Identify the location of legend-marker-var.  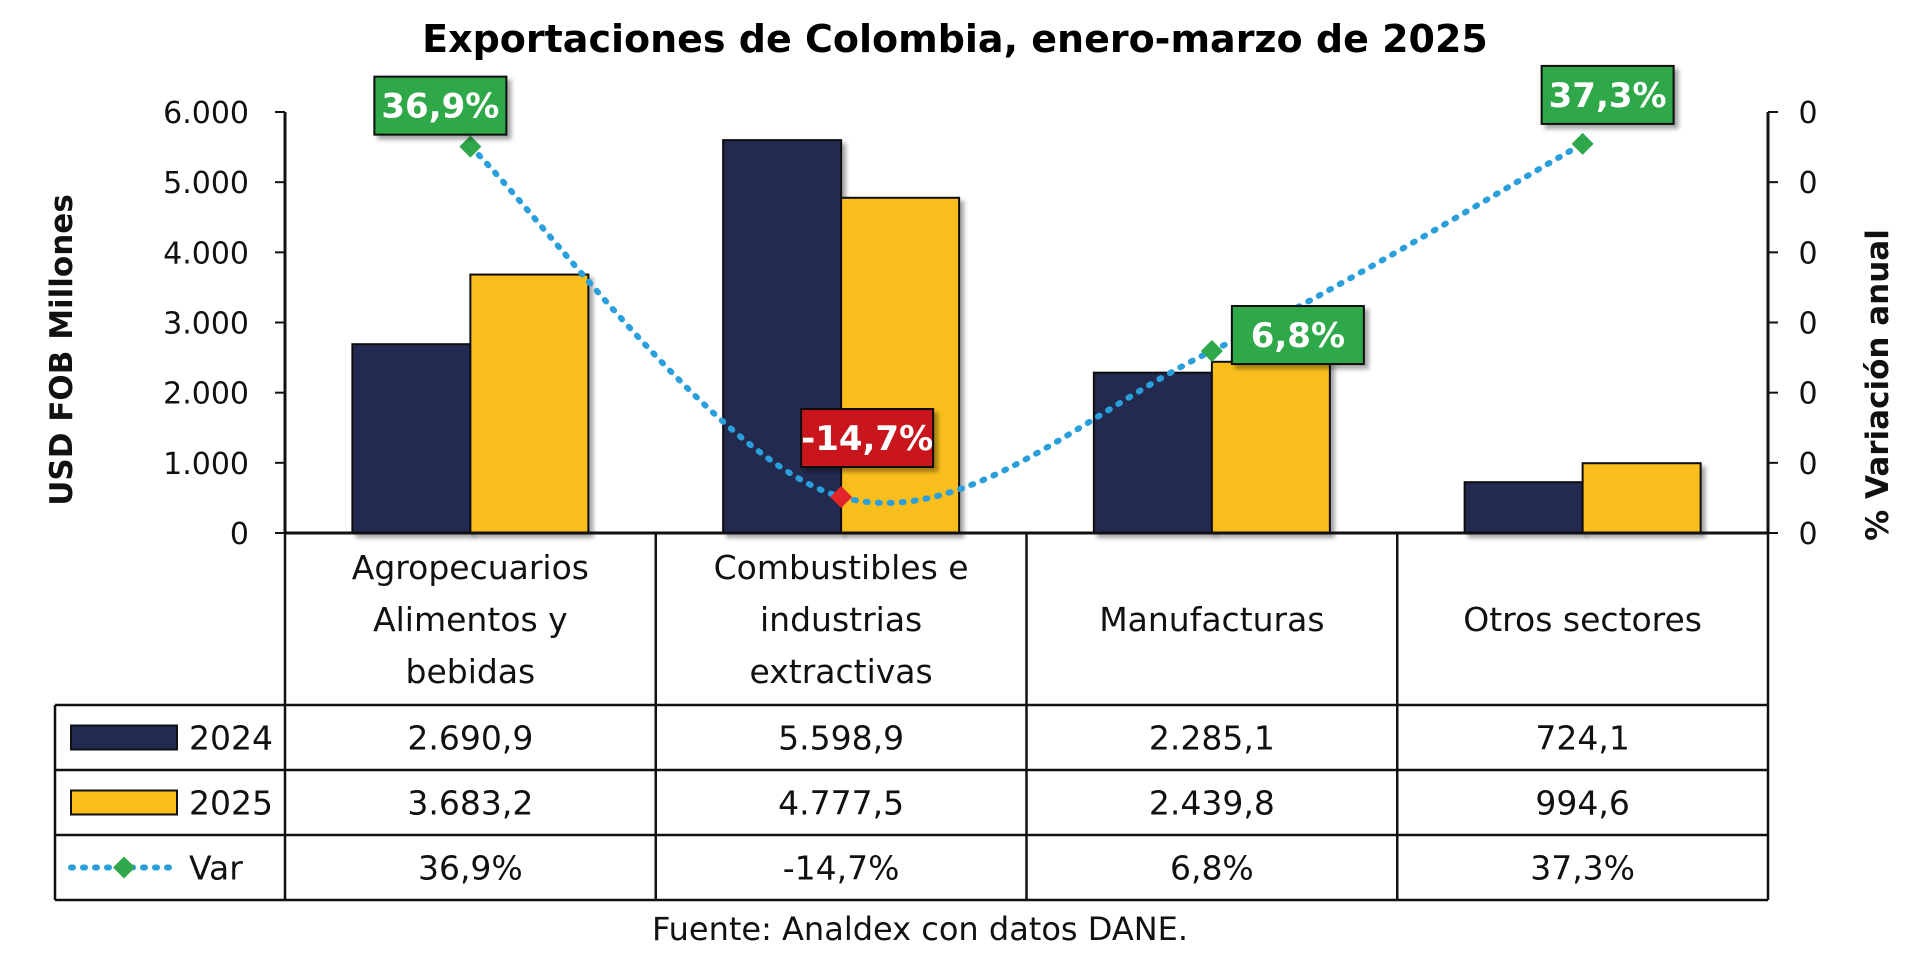
(124, 867).